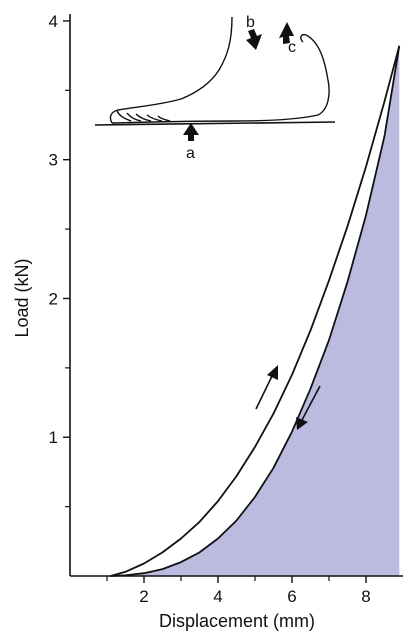  Describe the element at coordinates (217, 596) in the screenshot. I see `x-tick-label: 4` at that location.